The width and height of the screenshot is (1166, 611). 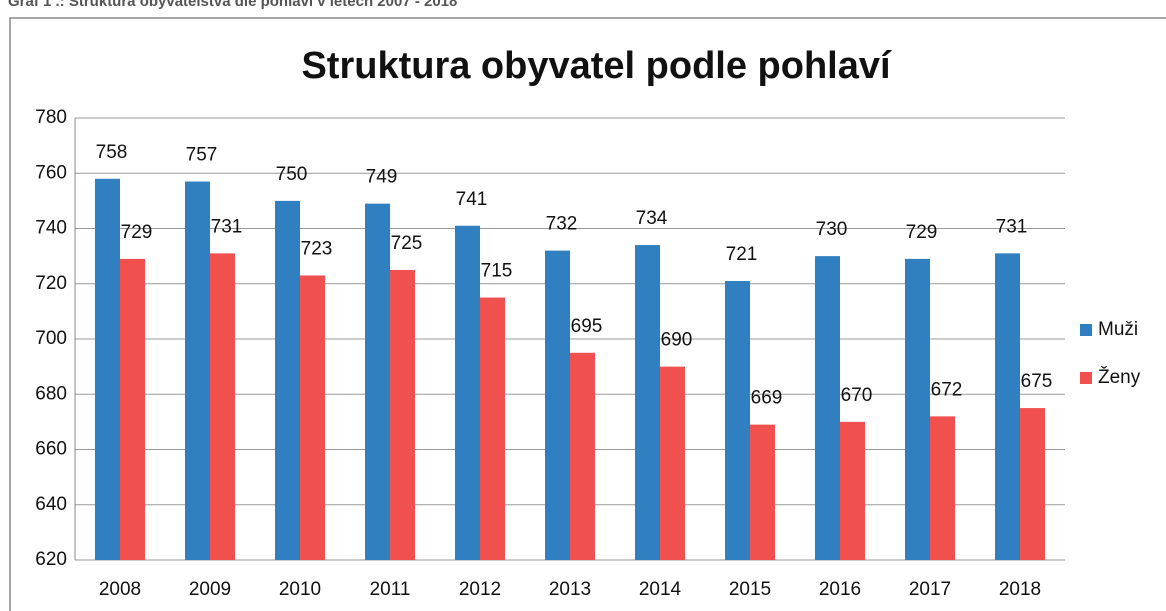 What do you see at coordinates (857, 395) in the screenshot?
I see `value-label: 670` at bounding box center [857, 395].